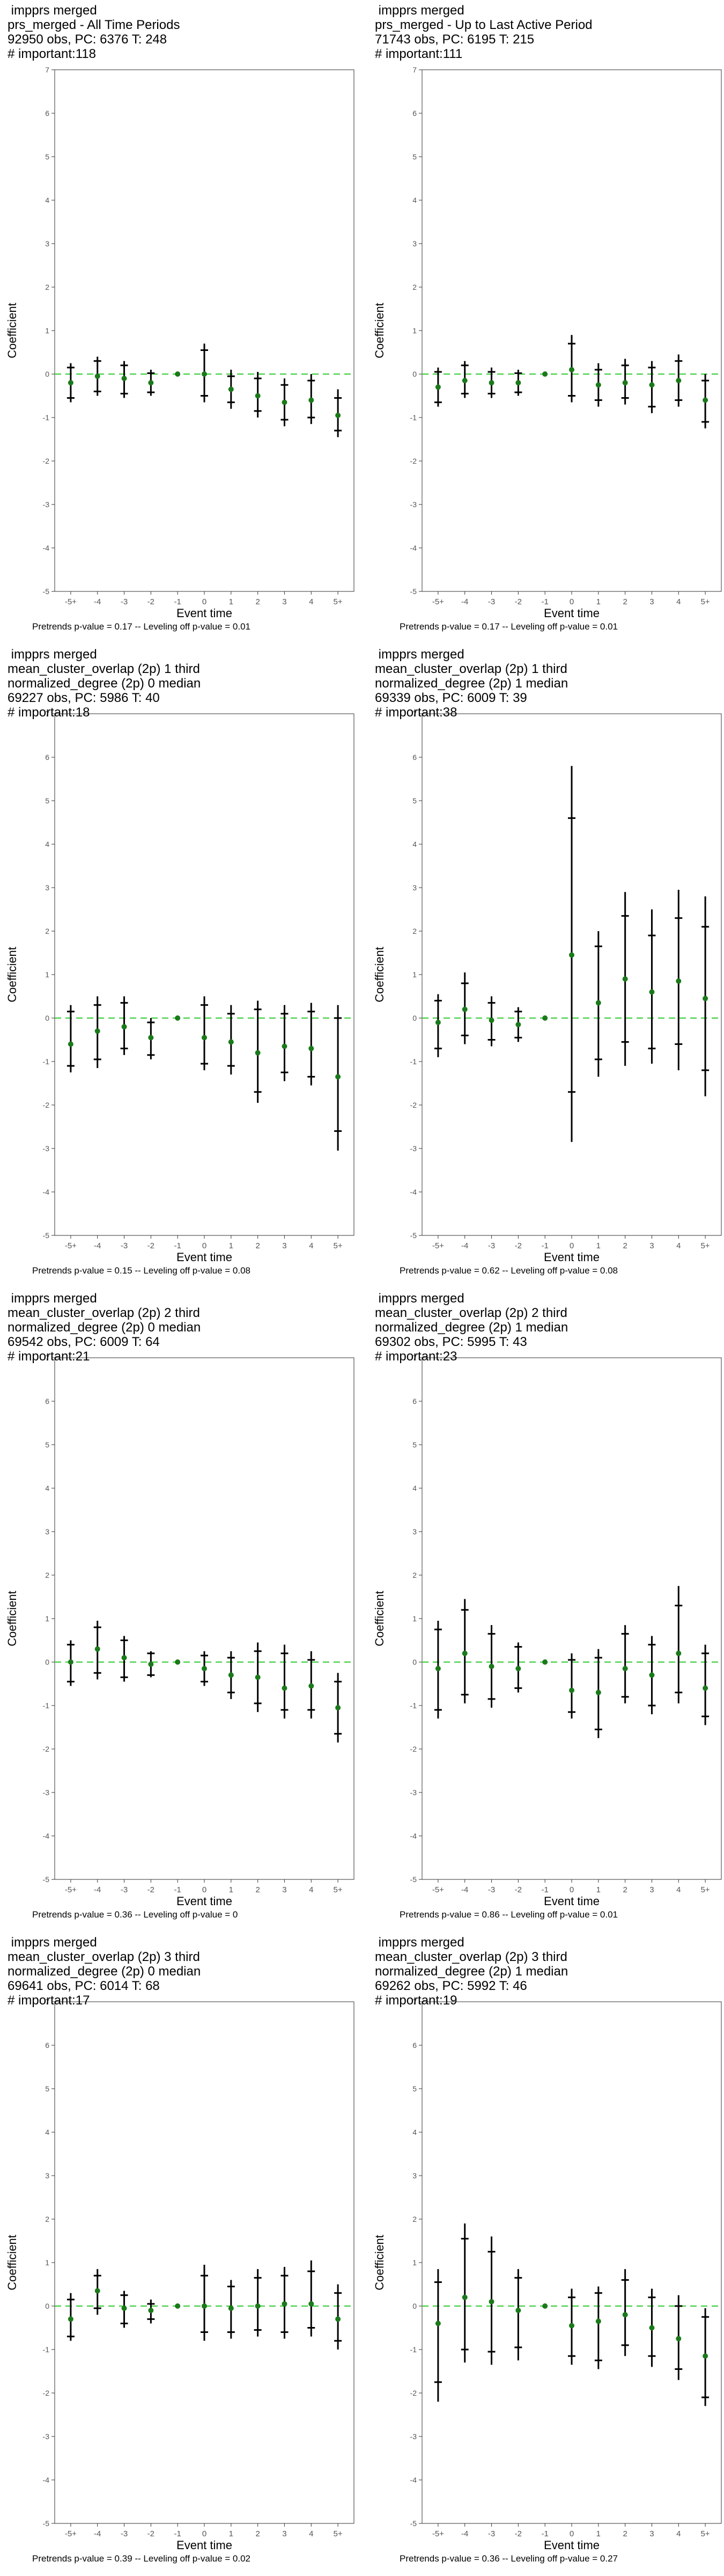 The height and width of the screenshot is (2576, 724). I want to click on chart-title-line: mean_cluster_overlap (2p) 2 third, so click(471, 1313).